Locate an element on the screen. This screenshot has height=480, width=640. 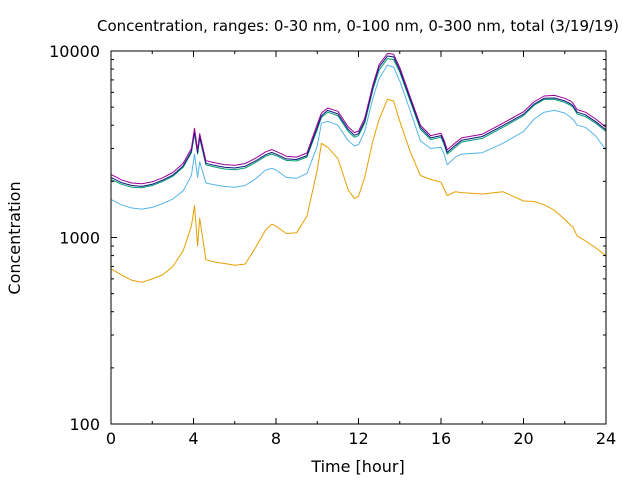
x-tick-label: 4 is located at coordinates (193, 438).